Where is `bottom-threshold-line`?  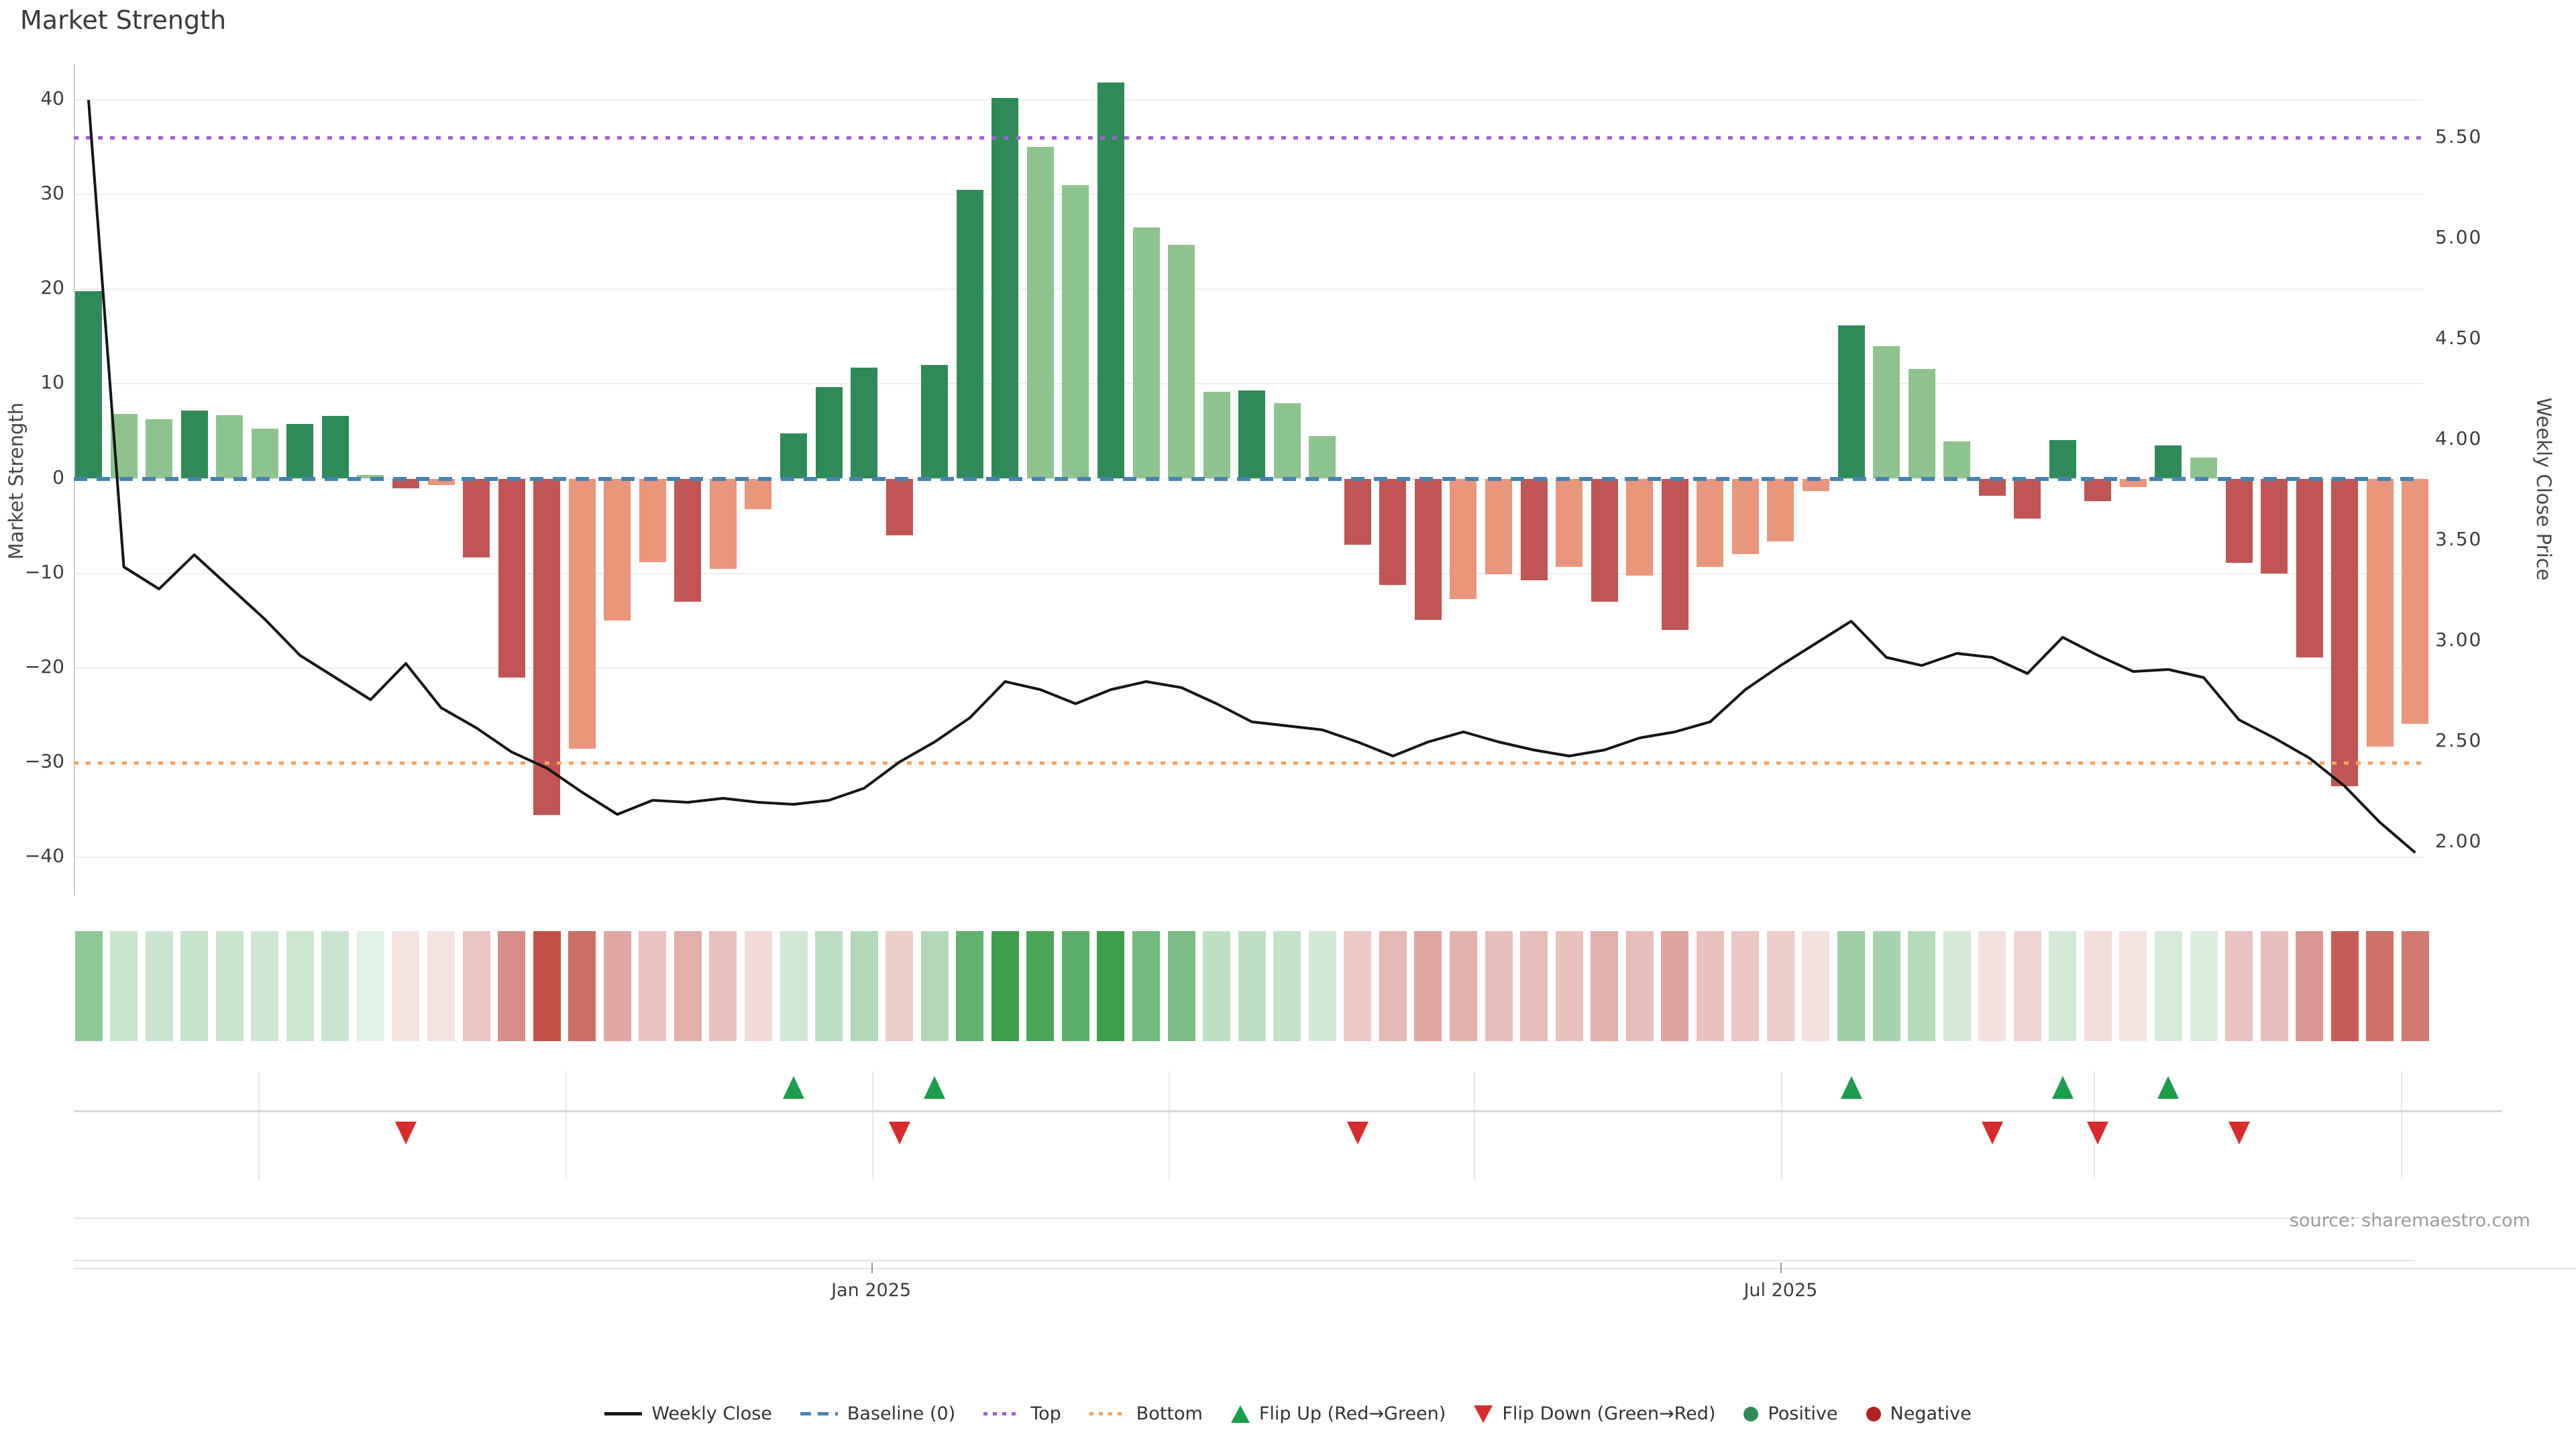
bottom-threshold-line is located at coordinates (1248, 763).